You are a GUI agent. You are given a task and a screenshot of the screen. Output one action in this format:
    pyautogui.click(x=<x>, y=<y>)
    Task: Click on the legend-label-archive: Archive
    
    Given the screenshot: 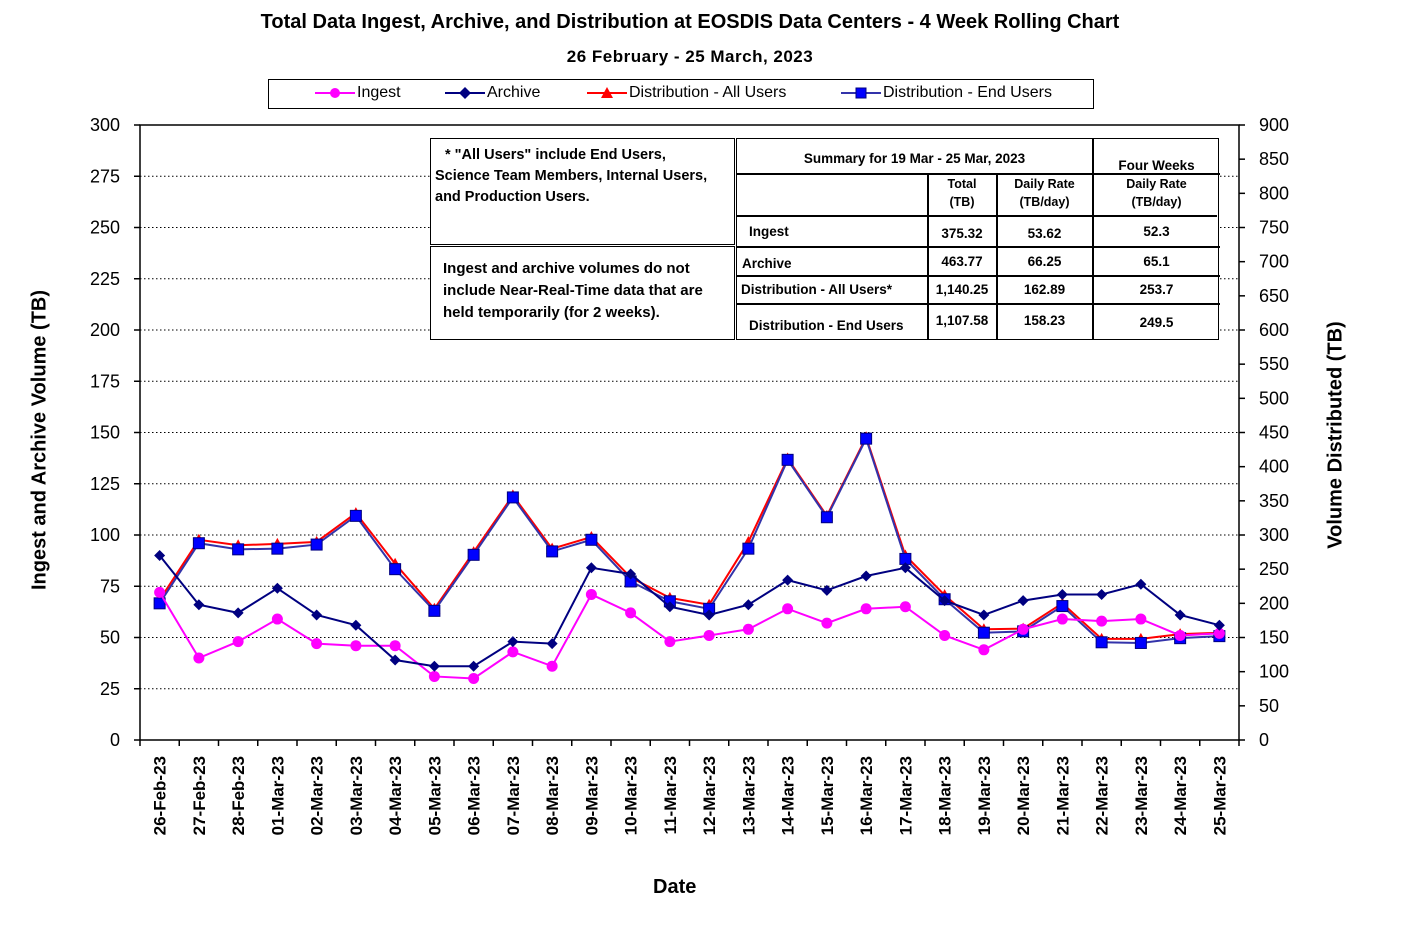 What is the action you would take?
    pyautogui.click(x=514, y=92)
    